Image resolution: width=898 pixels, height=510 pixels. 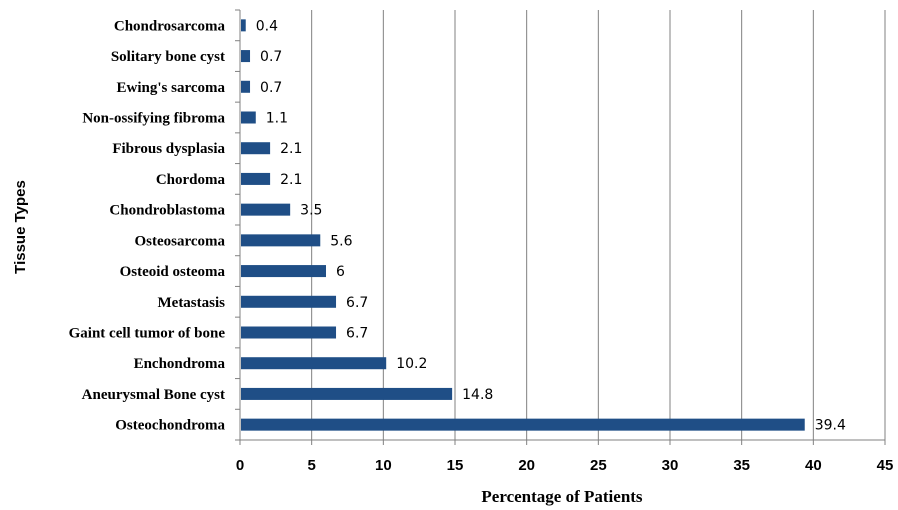 I want to click on data-label: 3.5, so click(x=311, y=211).